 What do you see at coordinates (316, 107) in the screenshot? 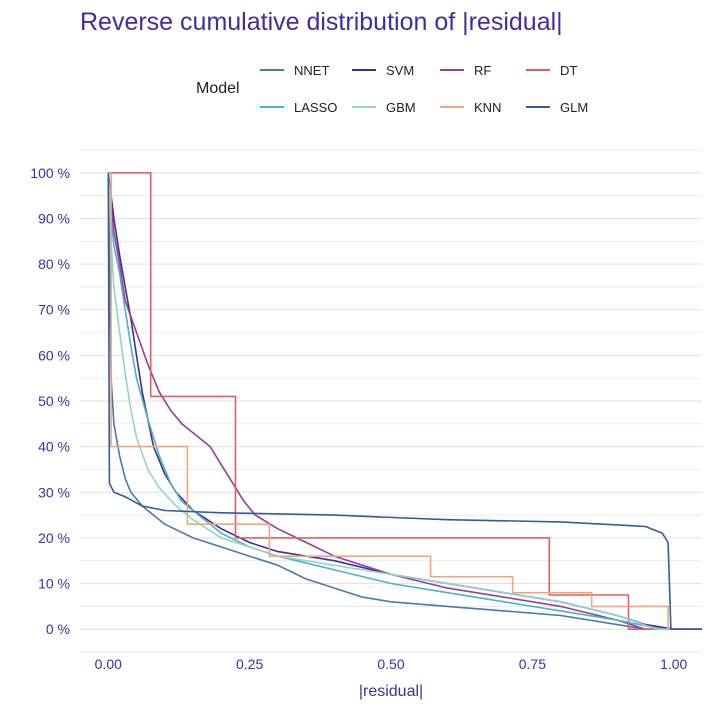
I see `legend-label: LASSO` at bounding box center [316, 107].